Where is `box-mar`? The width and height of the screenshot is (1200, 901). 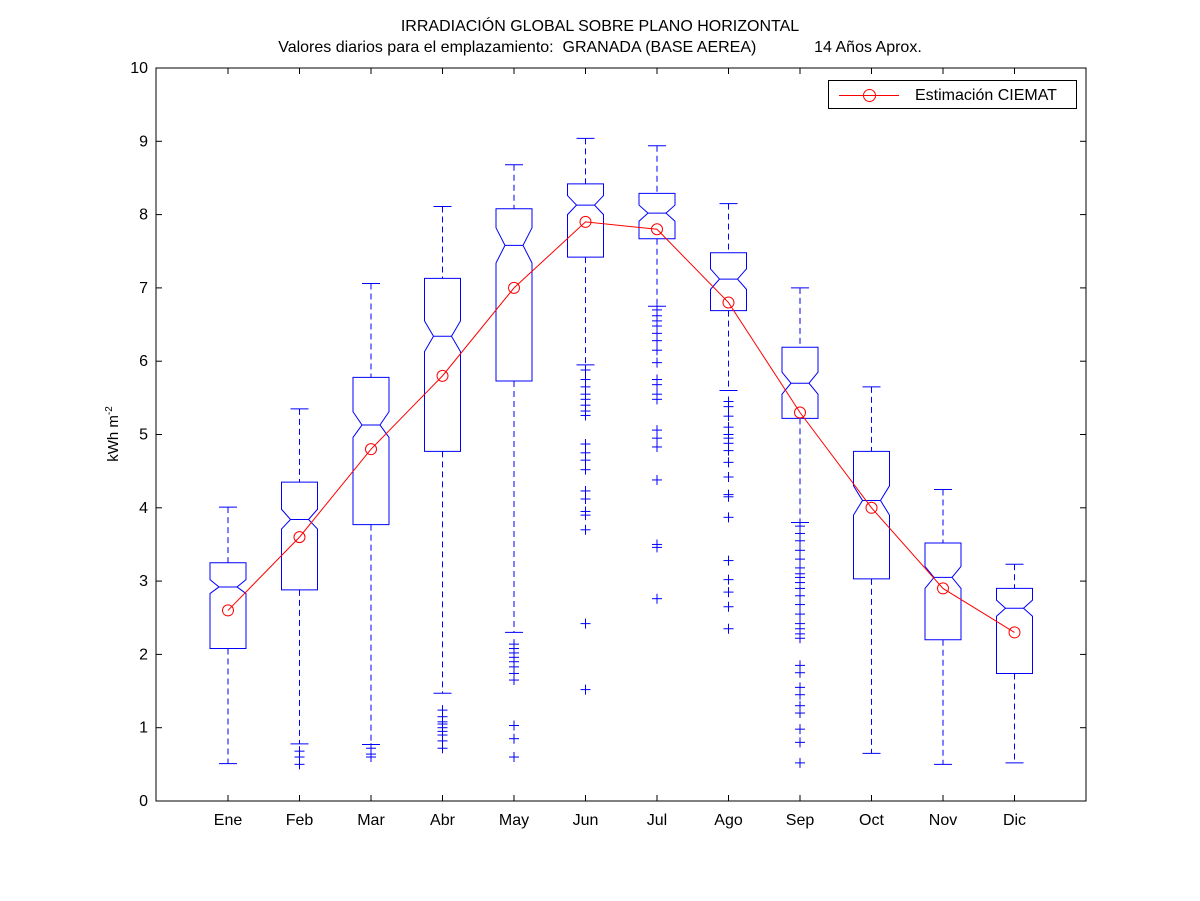
box-mar is located at coordinates (371, 523).